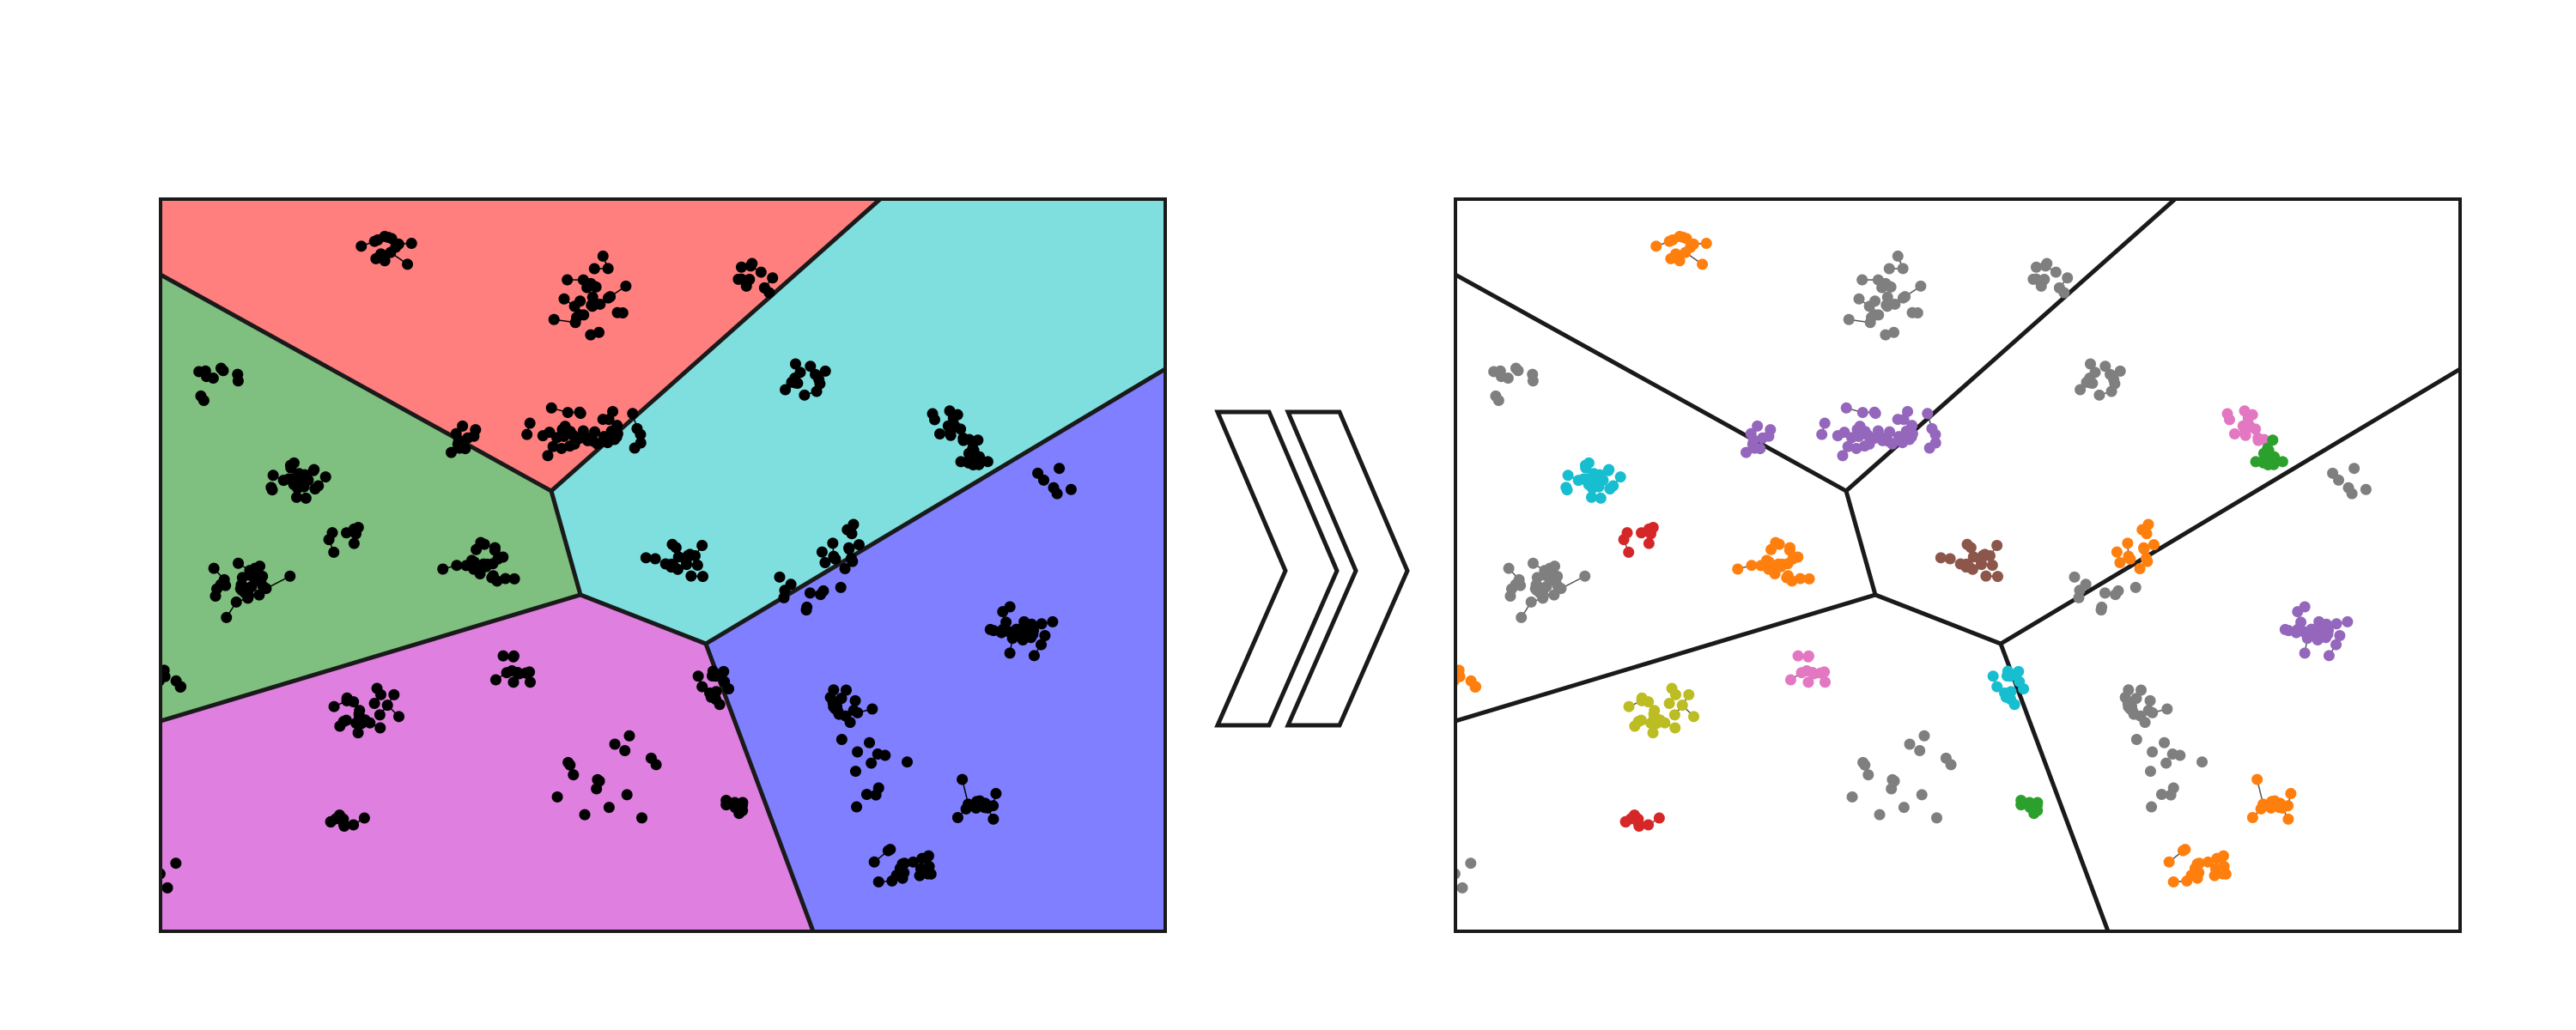 The height and width of the screenshot is (1030, 2576). What do you see at coordinates (858, 421) in the screenshot?
I see `region-cyan` at bounding box center [858, 421].